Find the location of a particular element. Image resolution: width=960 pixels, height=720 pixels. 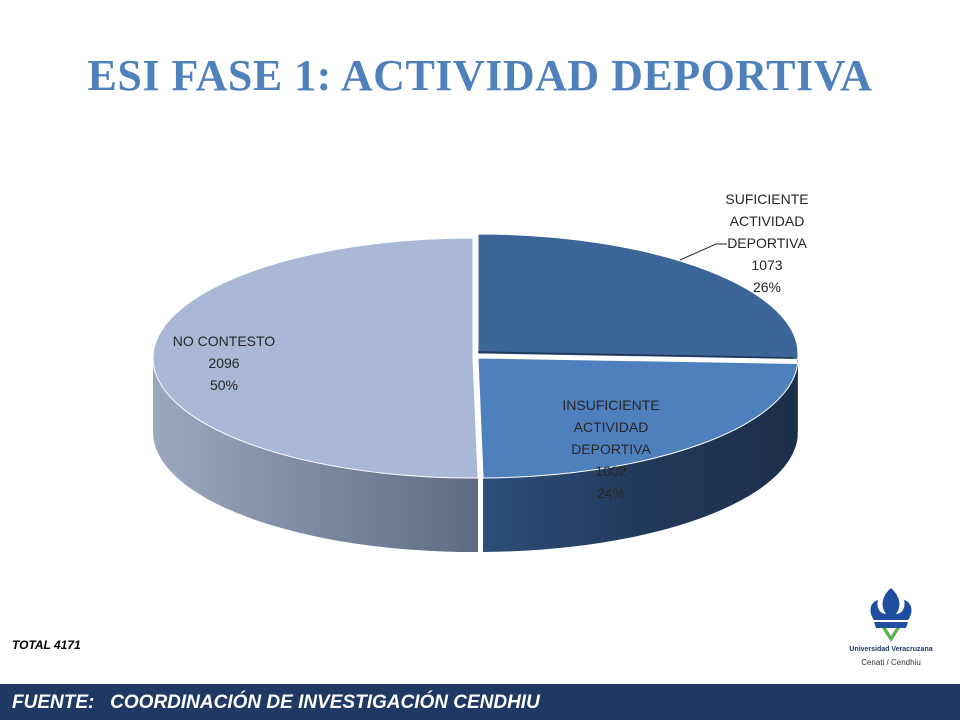

footer-source-text: COORDINACIÓN DE INVESTIGACIÓN CENDHIU is located at coordinates (325, 702).